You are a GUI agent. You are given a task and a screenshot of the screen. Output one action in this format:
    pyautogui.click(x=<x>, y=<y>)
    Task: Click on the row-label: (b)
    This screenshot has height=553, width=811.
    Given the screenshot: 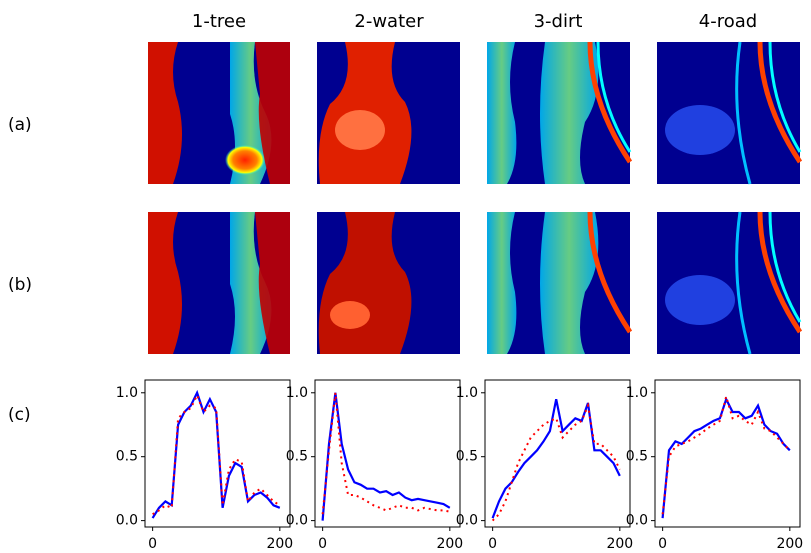 What is the action you would take?
    pyautogui.click(x=20, y=285)
    